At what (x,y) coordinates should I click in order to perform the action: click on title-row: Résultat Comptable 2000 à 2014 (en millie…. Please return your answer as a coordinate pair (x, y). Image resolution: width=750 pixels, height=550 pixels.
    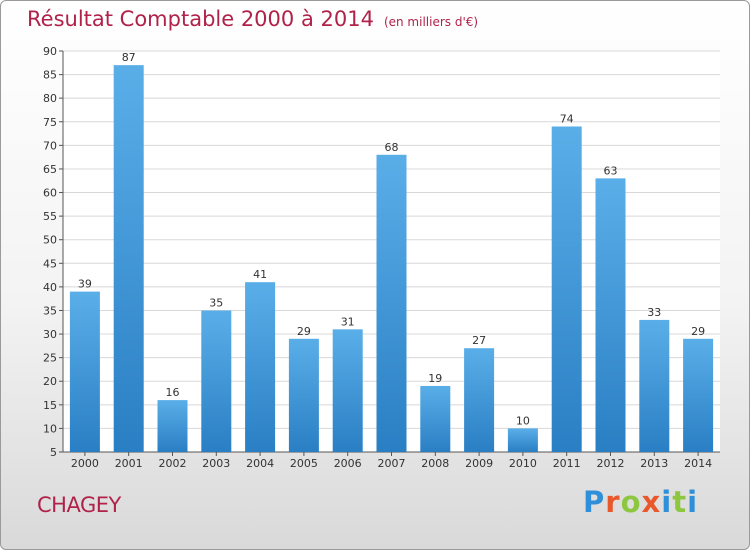
    Looking at the image, I should click on (252, 19).